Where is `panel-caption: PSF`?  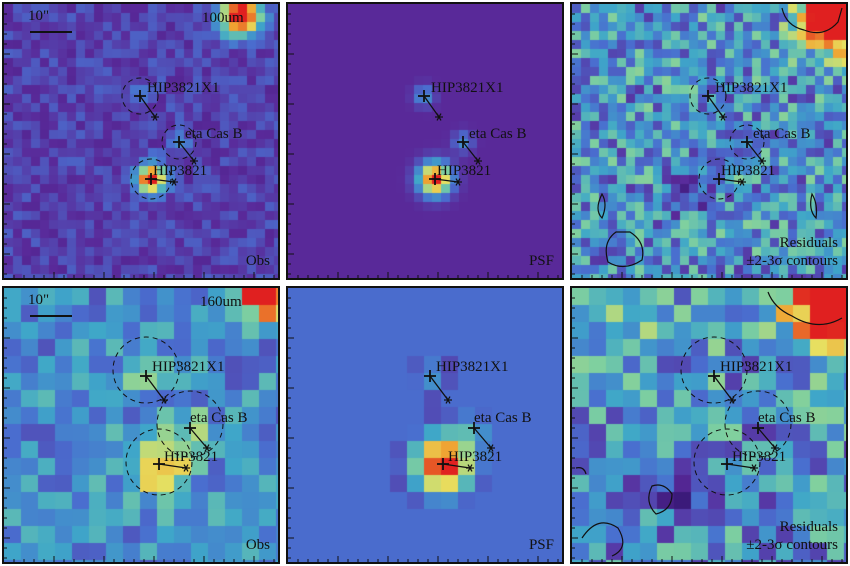
panel-caption: PSF is located at coordinates (541, 261).